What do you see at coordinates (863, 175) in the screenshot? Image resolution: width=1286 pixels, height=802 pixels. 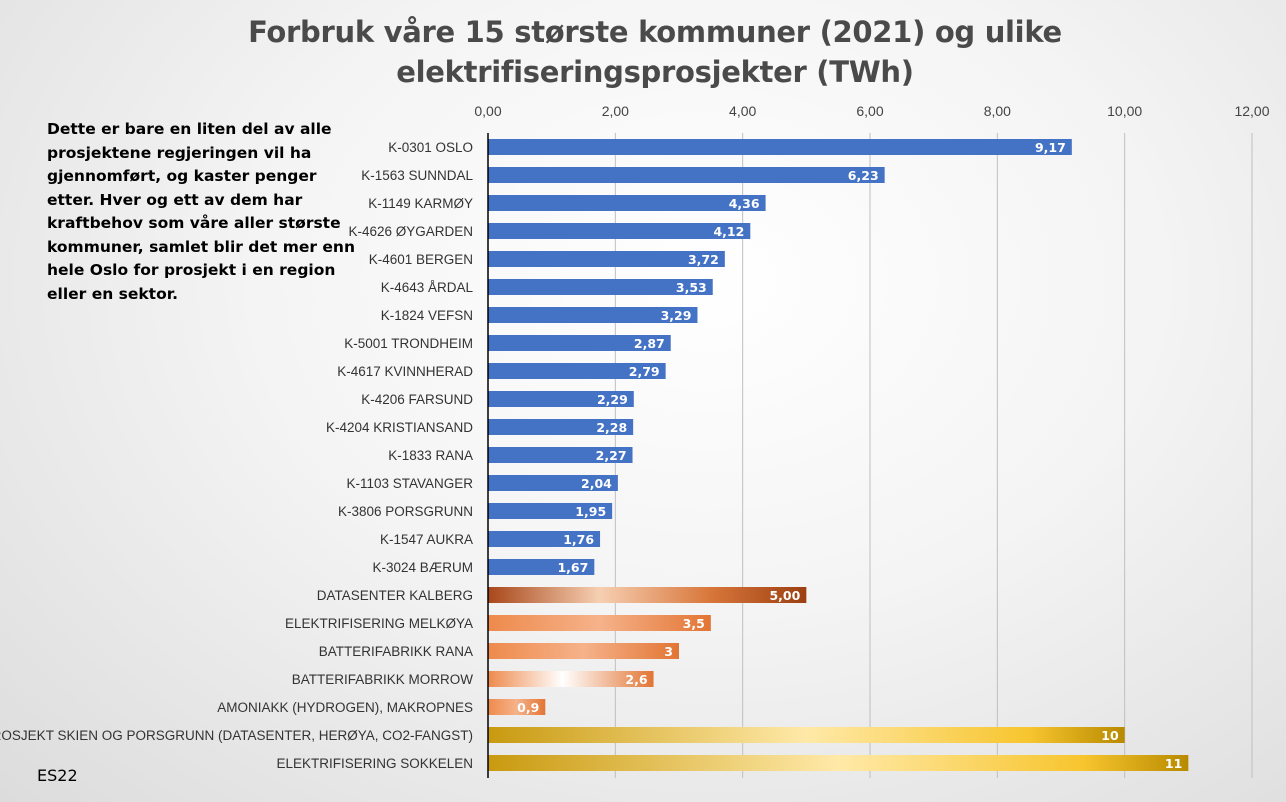 I see `data-label: 6,23` at bounding box center [863, 175].